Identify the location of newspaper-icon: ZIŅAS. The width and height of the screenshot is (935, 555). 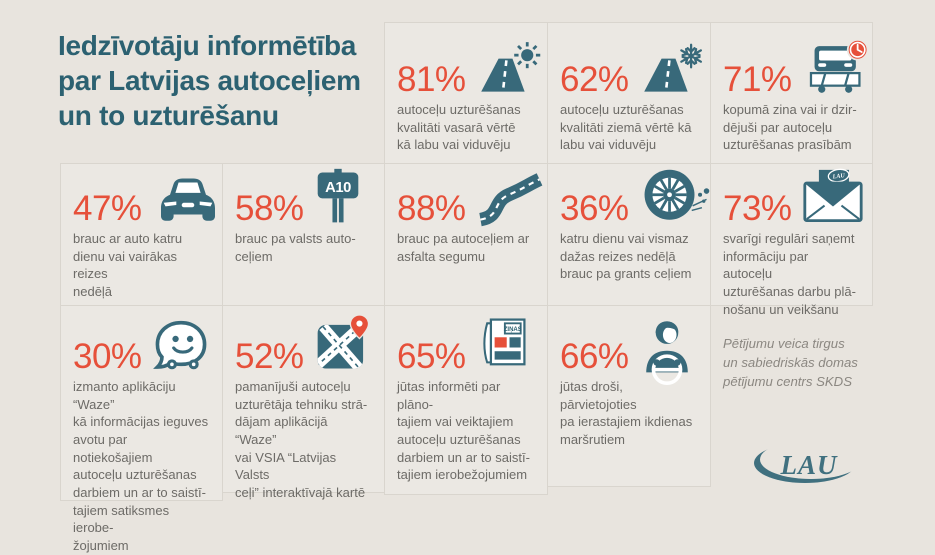
(504, 342).